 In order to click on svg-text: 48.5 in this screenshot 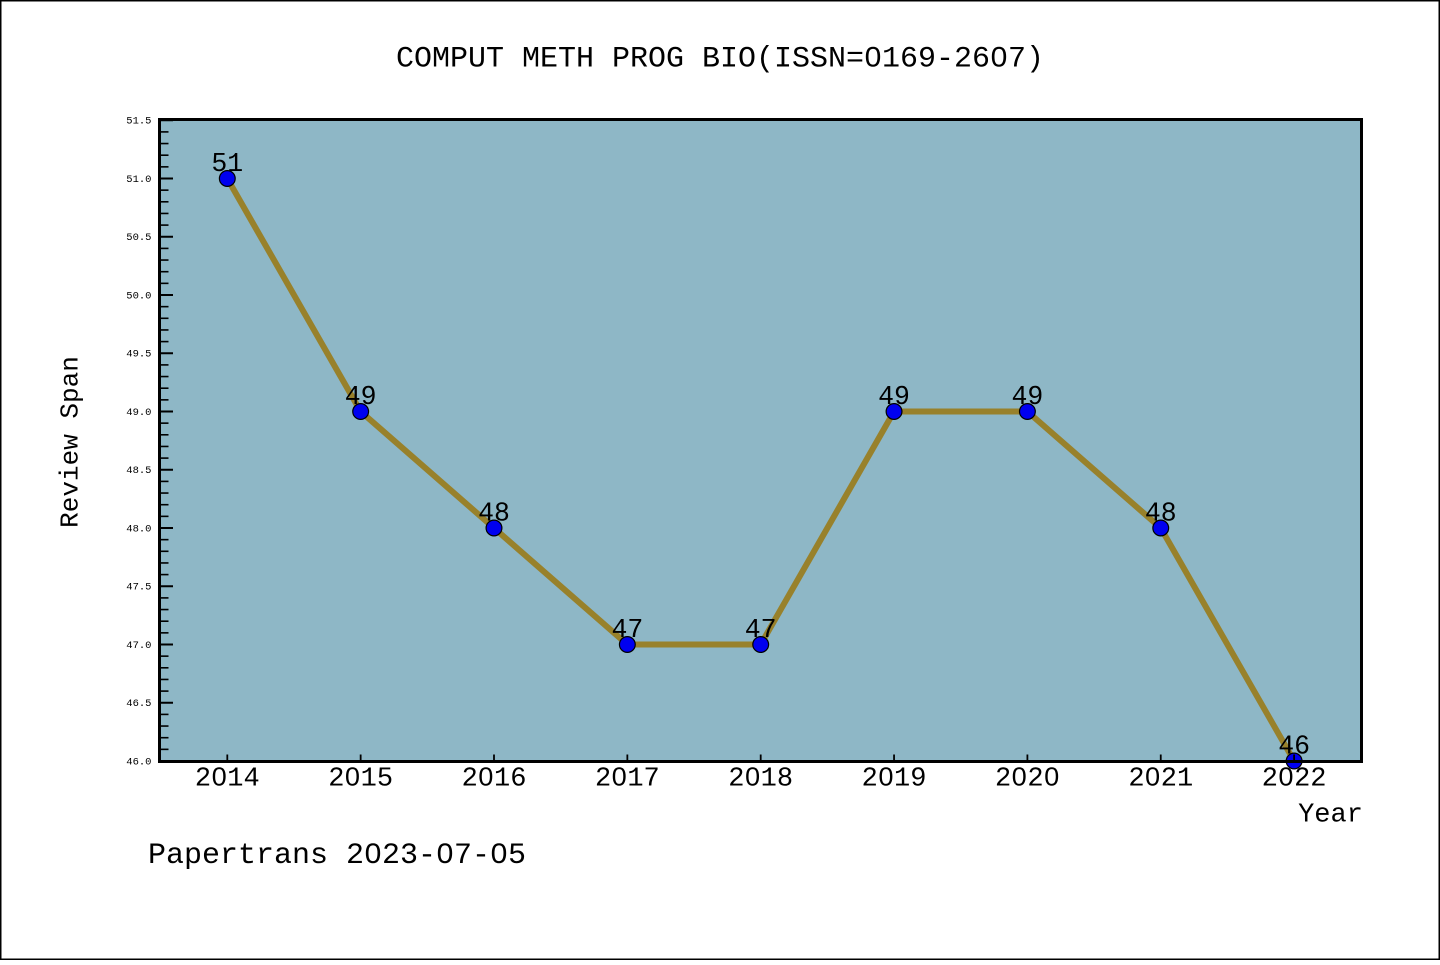, I will do `click(138, 471)`.